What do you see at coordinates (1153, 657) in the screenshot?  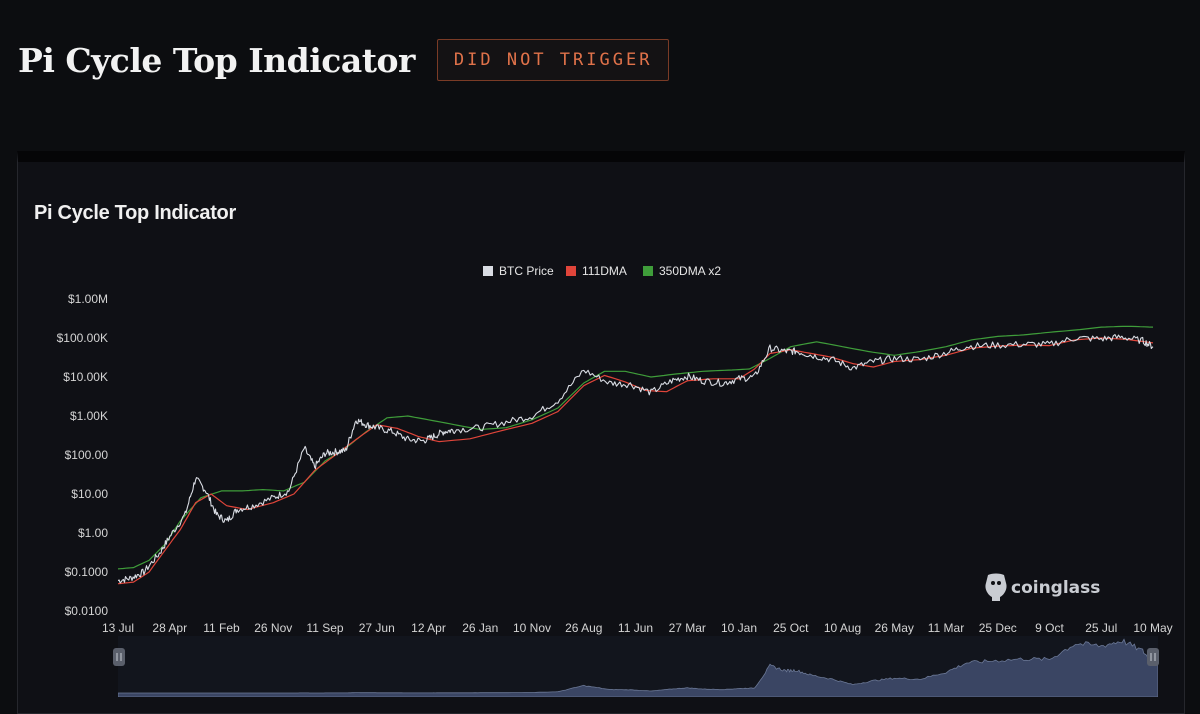 I see `navigator-handle-right` at bounding box center [1153, 657].